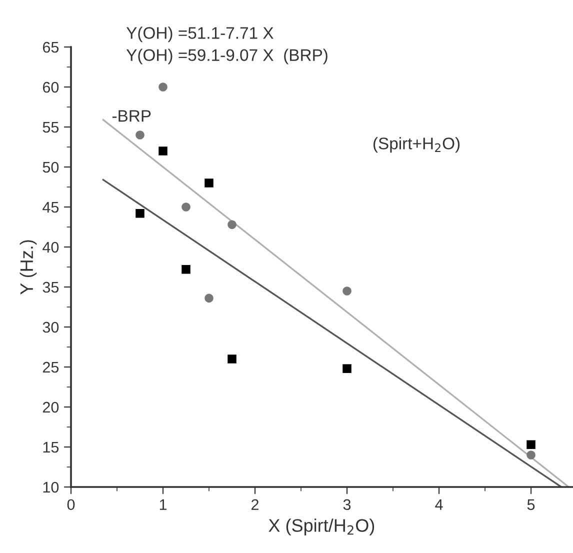 The image size is (573, 553). I want to click on annotation: Y(OH) =59.1-9.07 X (BRP), so click(227, 56).